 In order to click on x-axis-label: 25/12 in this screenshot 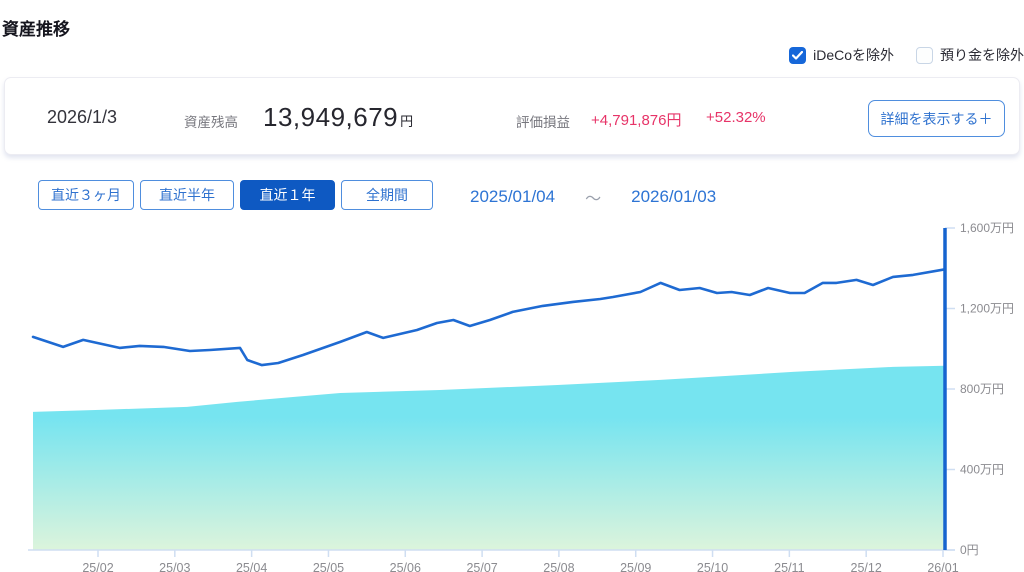, I will do `click(866, 566)`.